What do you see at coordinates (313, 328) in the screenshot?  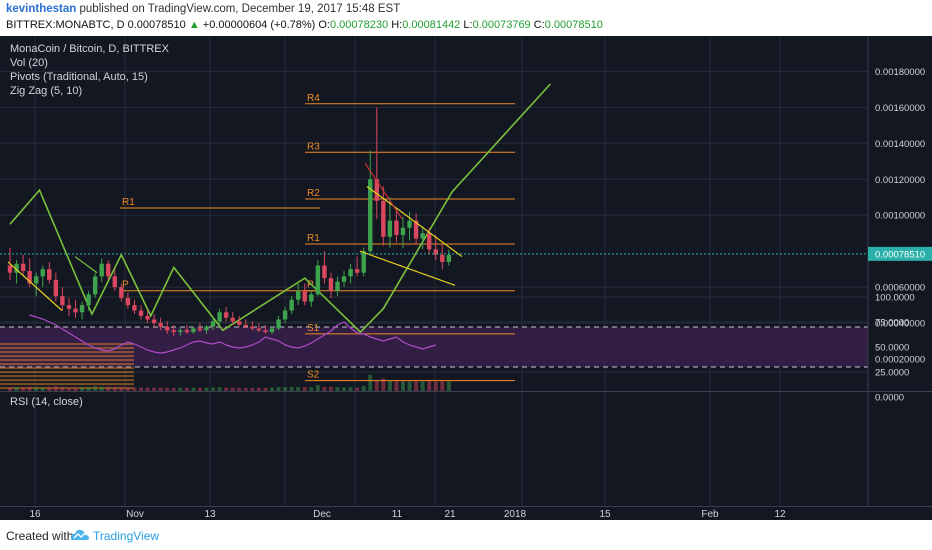 I see `pivot-label: S1` at bounding box center [313, 328].